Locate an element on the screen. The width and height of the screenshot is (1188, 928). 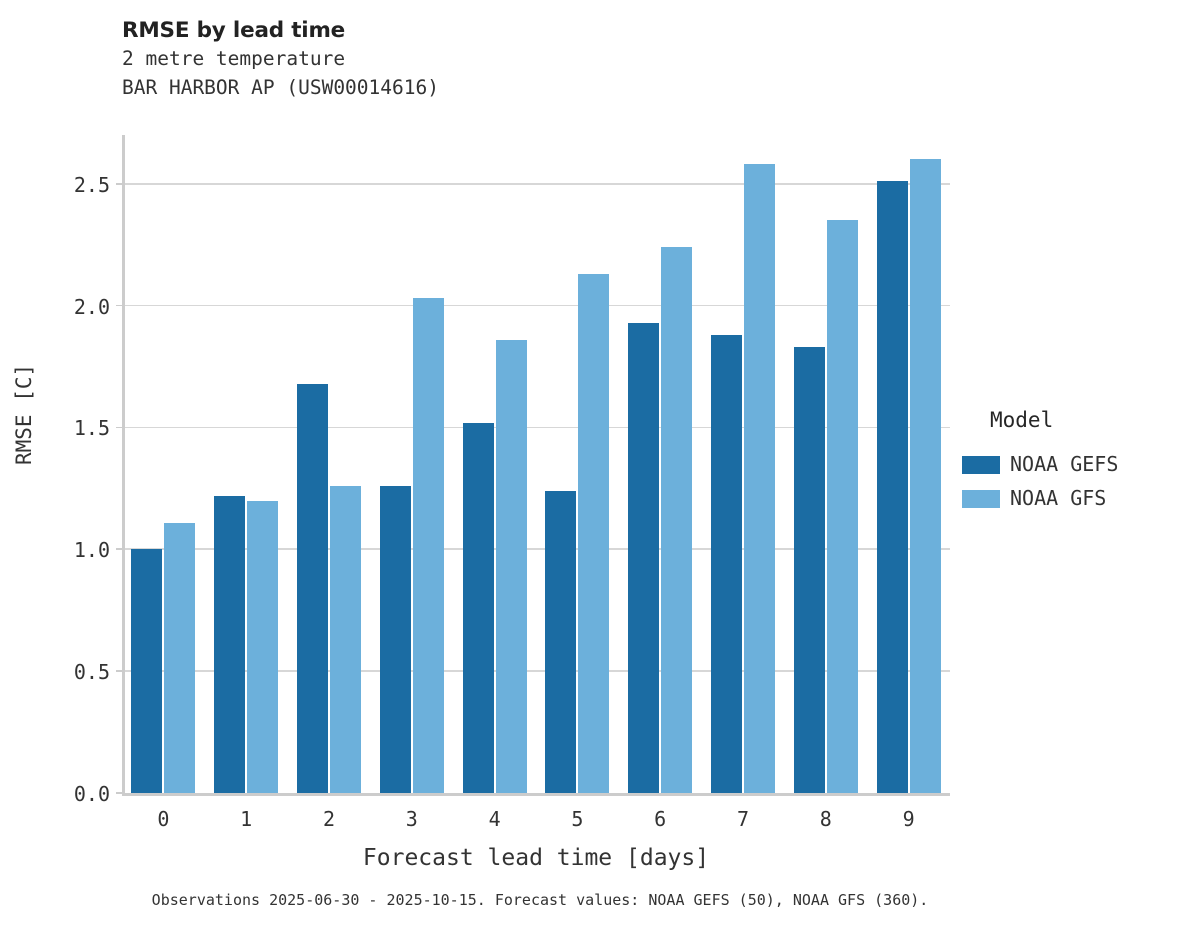
x-tick-label: 2 is located at coordinates (329, 819).